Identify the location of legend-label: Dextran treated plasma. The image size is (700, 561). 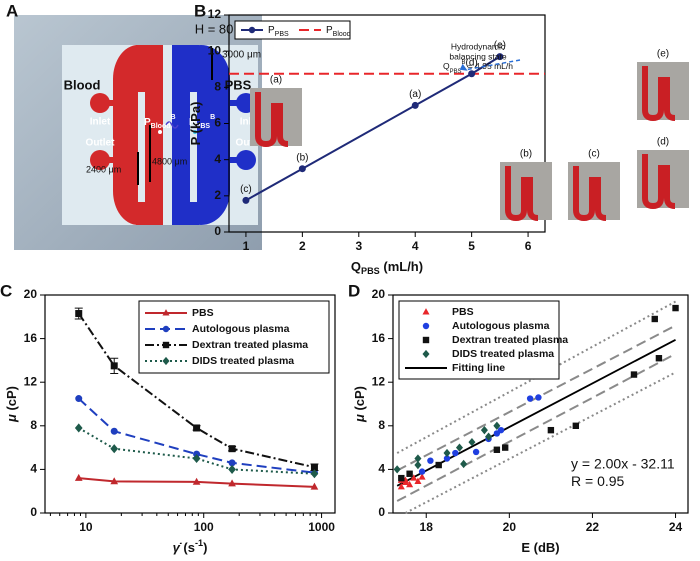
(250, 345).